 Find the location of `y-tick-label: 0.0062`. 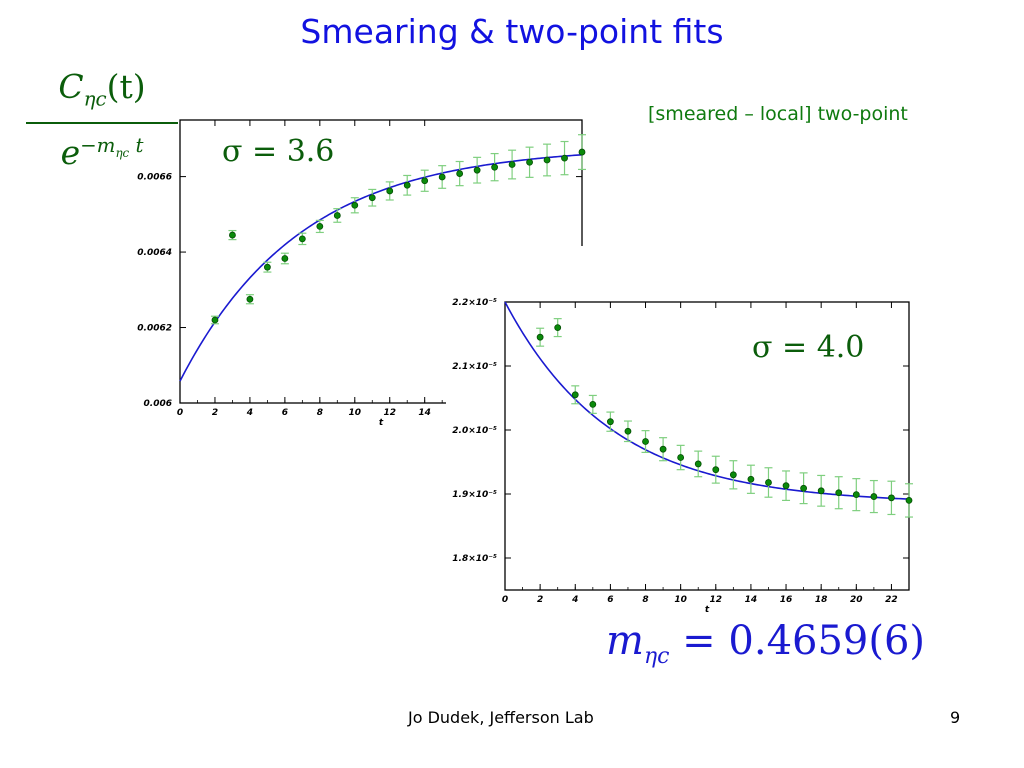

y-tick-label: 0.0062 is located at coordinates (154, 329).